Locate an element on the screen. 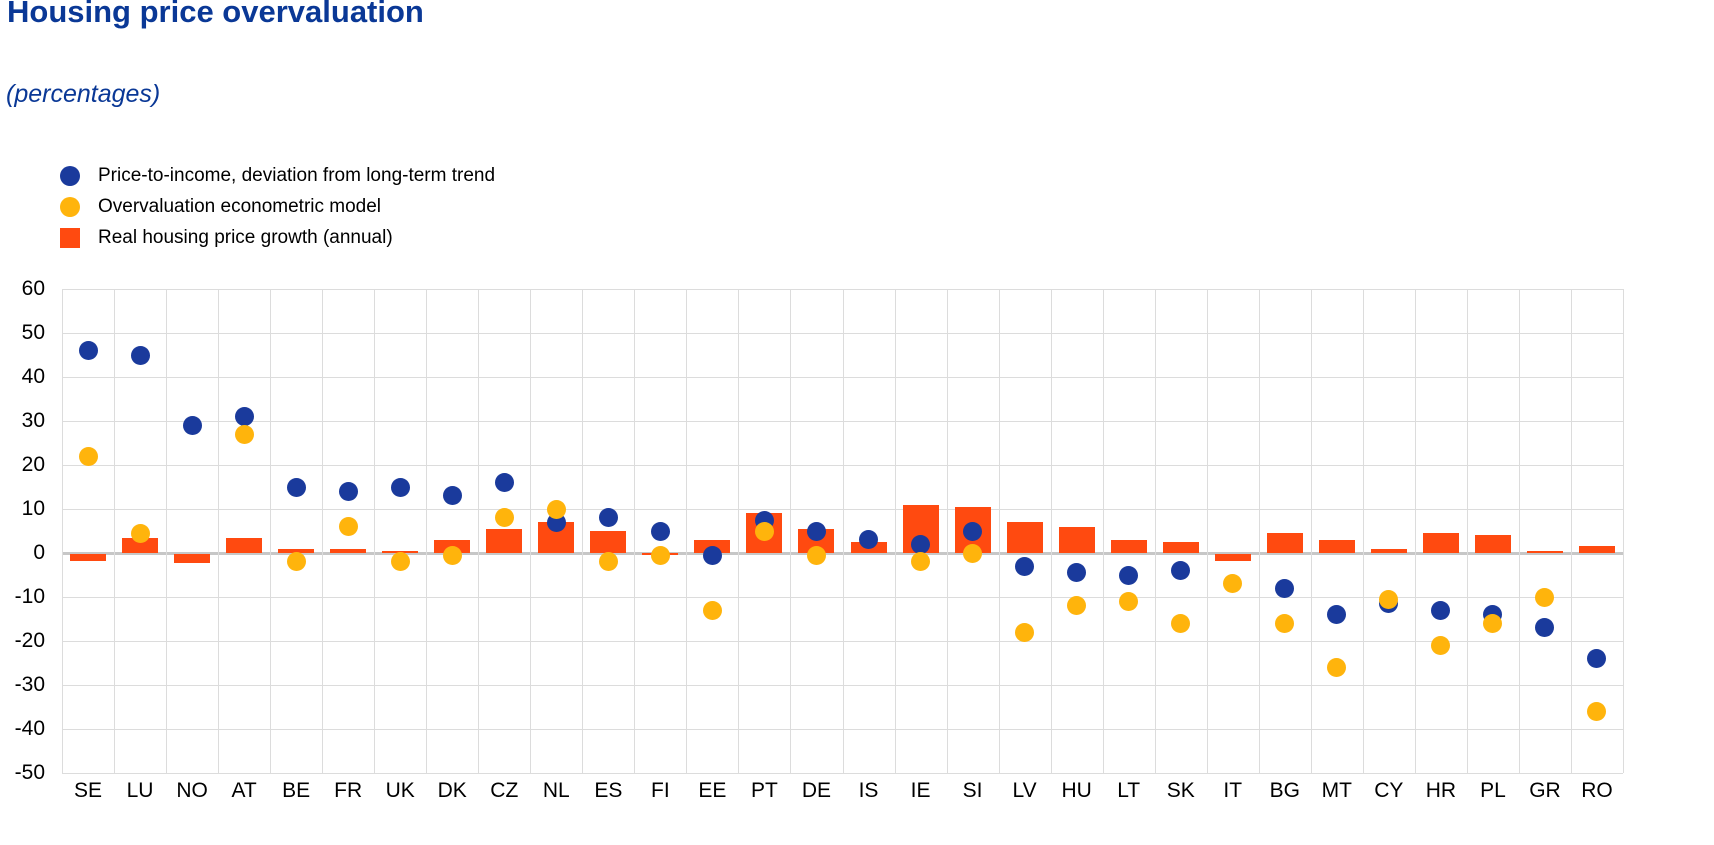  chart-title: Housing price overvaluation is located at coordinates (215, 14).